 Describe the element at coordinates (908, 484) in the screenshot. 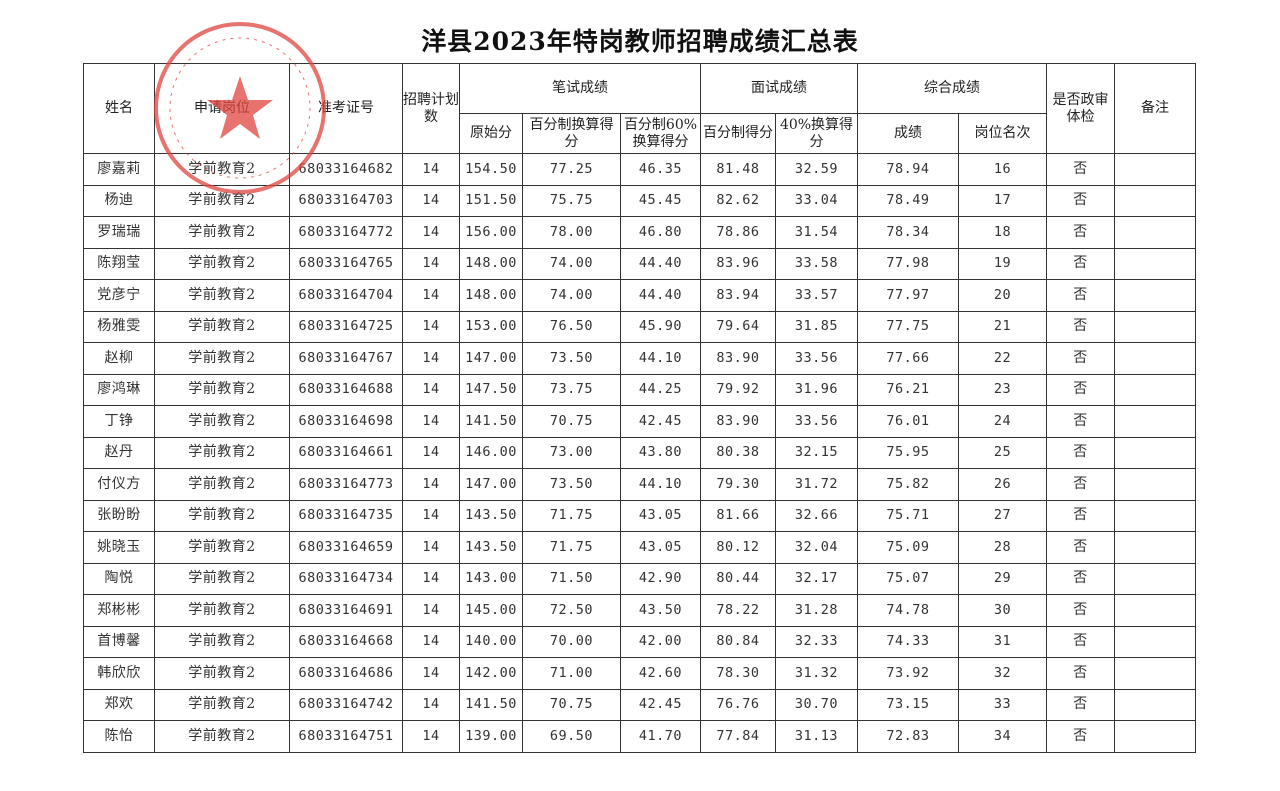

I see `total-score-cell: 75.82` at that location.